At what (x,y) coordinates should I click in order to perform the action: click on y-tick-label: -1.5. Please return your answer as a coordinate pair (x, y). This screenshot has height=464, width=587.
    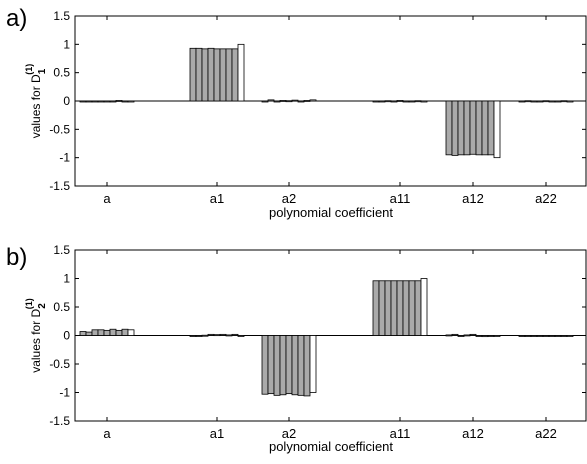
    Looking at the image, I should click on (59, 421).